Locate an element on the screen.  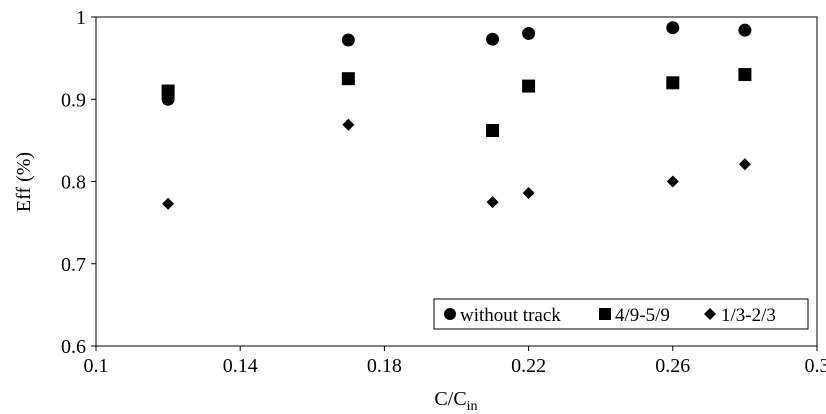
y-tick-label: 1 is located at coordinates (81, 18).